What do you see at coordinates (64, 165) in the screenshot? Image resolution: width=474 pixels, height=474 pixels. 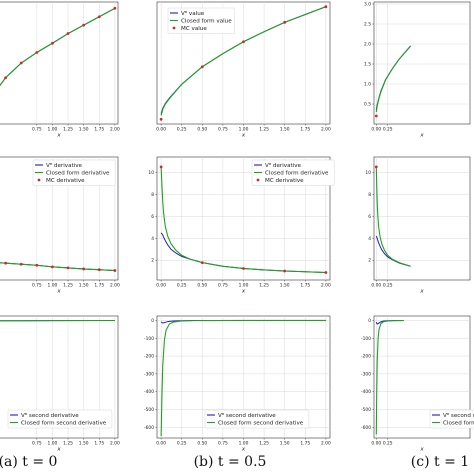 I see `legend-entry-label: Vᶿ derivative` at bounding box center [64, 165].